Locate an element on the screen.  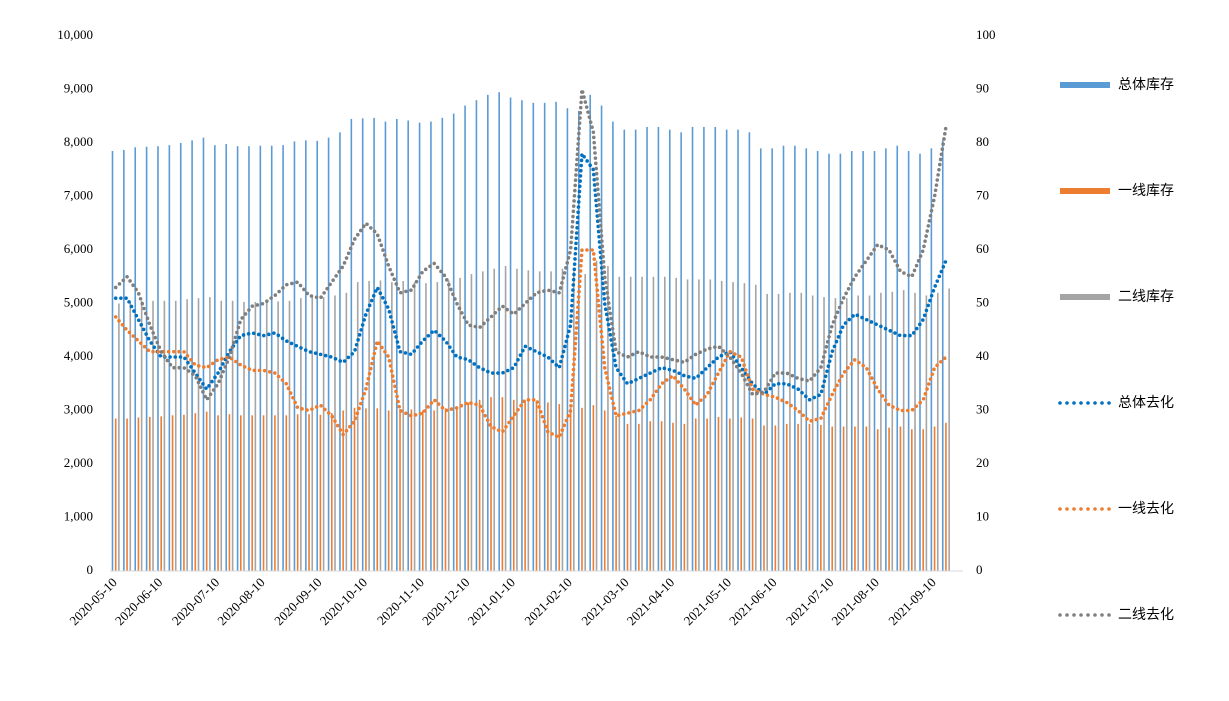
x-tick-label: 2021-09-10 is located at coordinates (912, 602).